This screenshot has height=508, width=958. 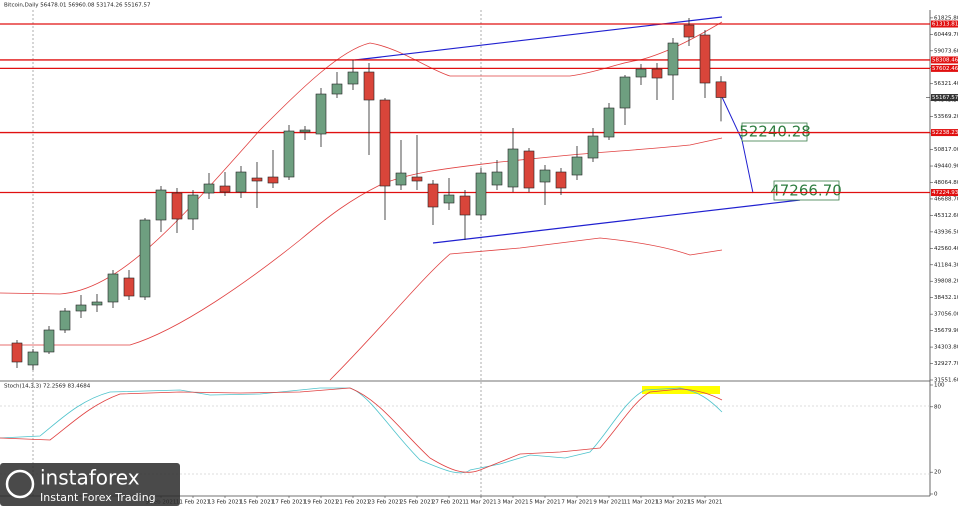 I want to click on x-tick-label: 17 Feb 2021, so click(x=289, y=503).